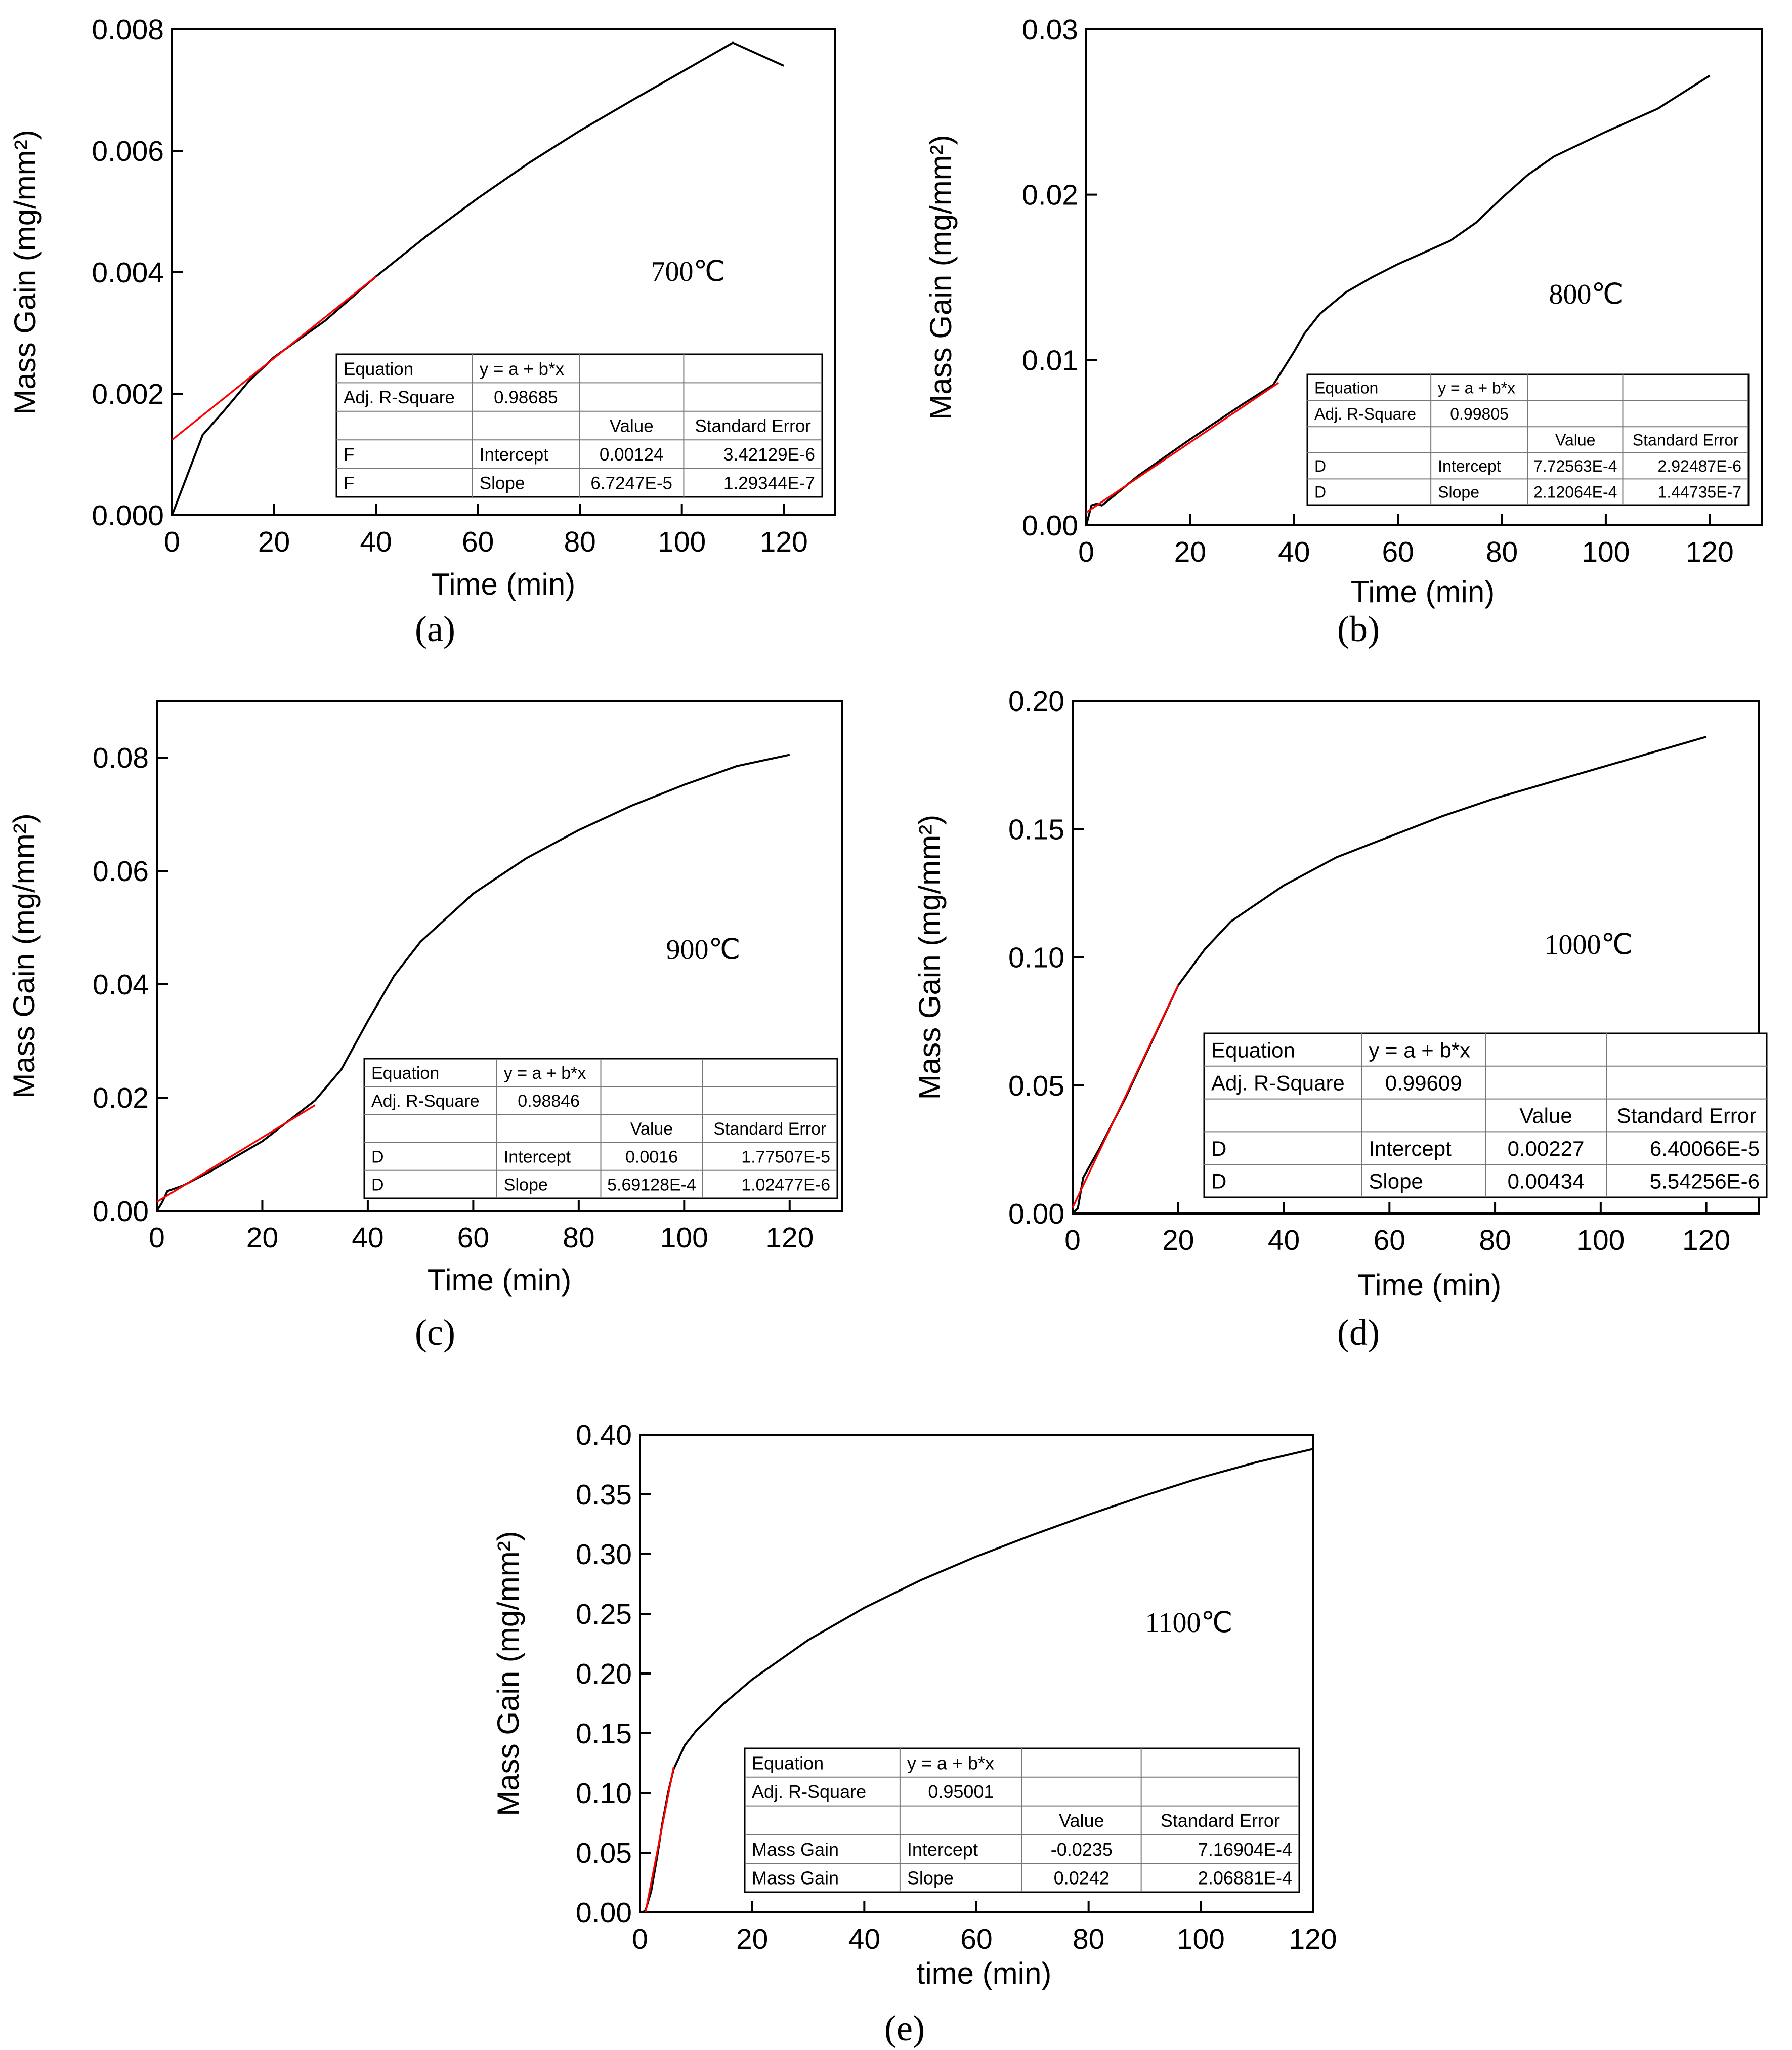 This screenshot has height=2050, width=1792. What do you see at coordinates (128, 30) in the screenshot?
I see `y-tick-label: 0.008` at bounding box center [128, 30].